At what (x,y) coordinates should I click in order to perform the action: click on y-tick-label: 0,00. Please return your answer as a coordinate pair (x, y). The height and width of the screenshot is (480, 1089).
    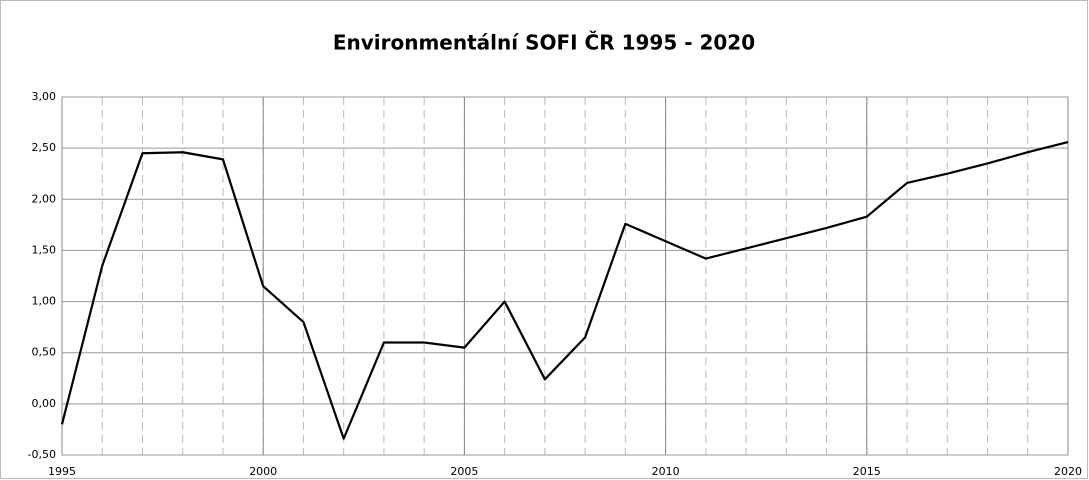
    Looking at the image, I should click on (44, 403).